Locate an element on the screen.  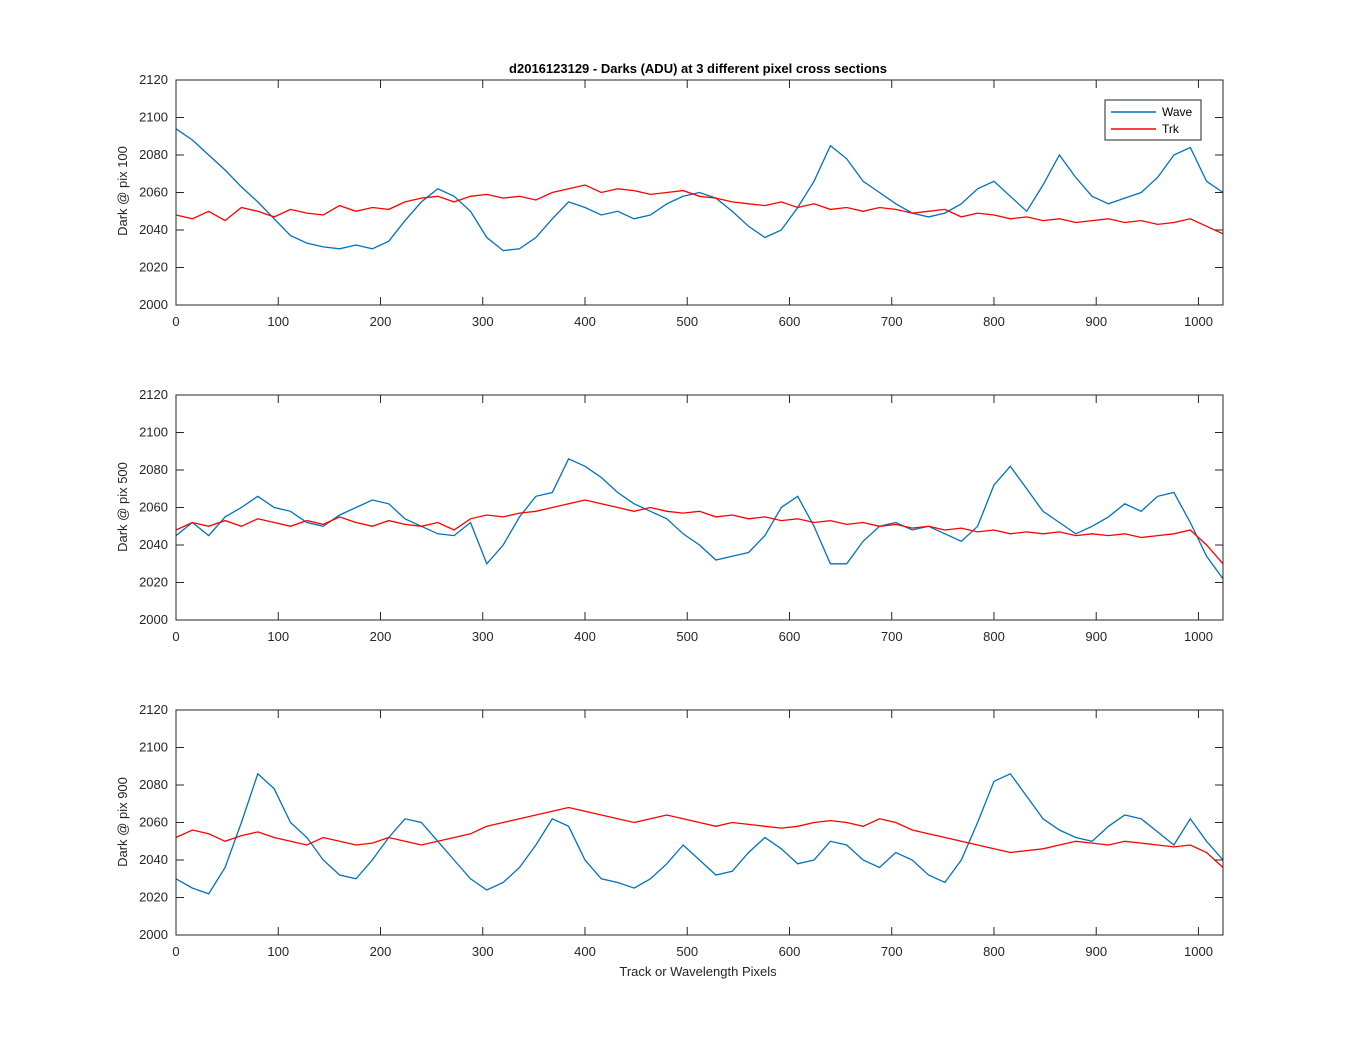
xlabel-3: Track or Wavelength Pixels is located at coordinates (698, 971).